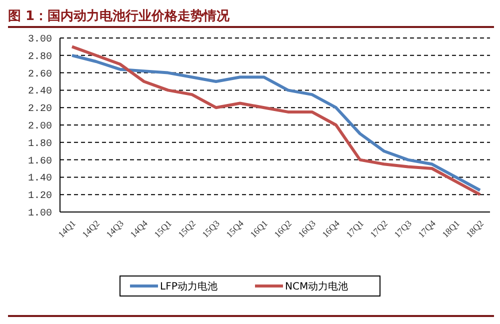 The image size is (500, 324). I want to click on y-tick-label: 2.20, so click(40, 110).